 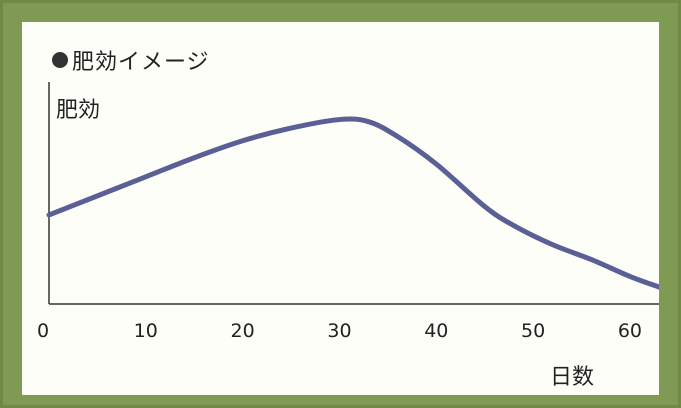 What do you see at coordinates (43, 331) in the screenshot?
I see `x-tick-label: 0` at bounding box center [43, 331].